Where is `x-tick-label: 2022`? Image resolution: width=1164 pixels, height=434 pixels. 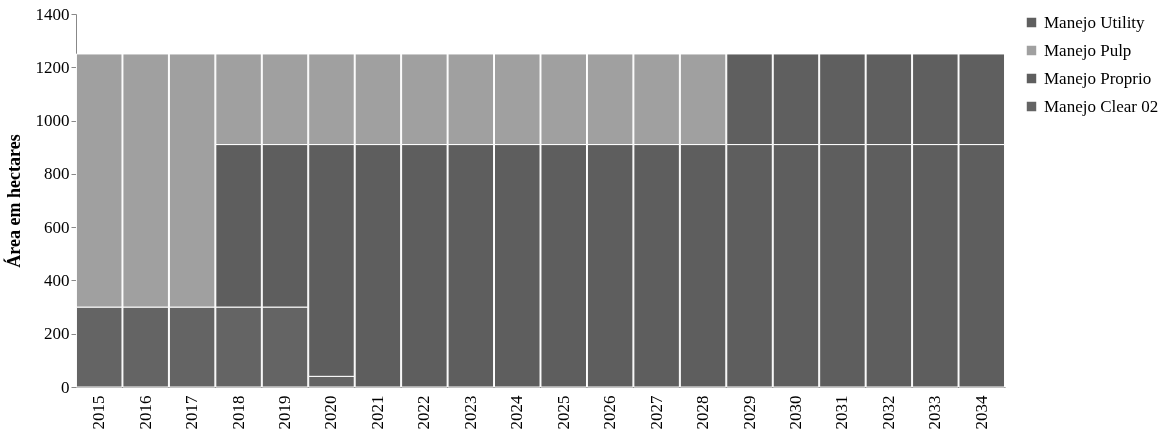 x-tick-label: 2022 is located at coordinates (424, 412).